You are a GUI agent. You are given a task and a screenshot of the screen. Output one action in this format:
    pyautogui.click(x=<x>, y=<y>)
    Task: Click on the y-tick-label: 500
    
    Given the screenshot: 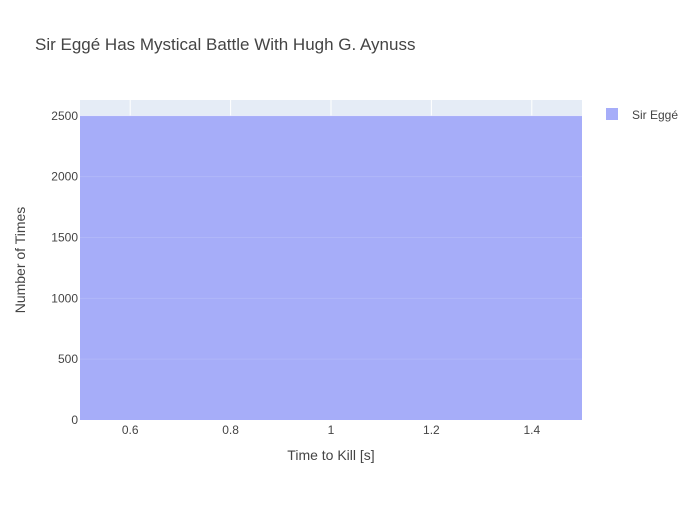 What is the action you would take?
    pyautogui.click(x=68, y=359)
    